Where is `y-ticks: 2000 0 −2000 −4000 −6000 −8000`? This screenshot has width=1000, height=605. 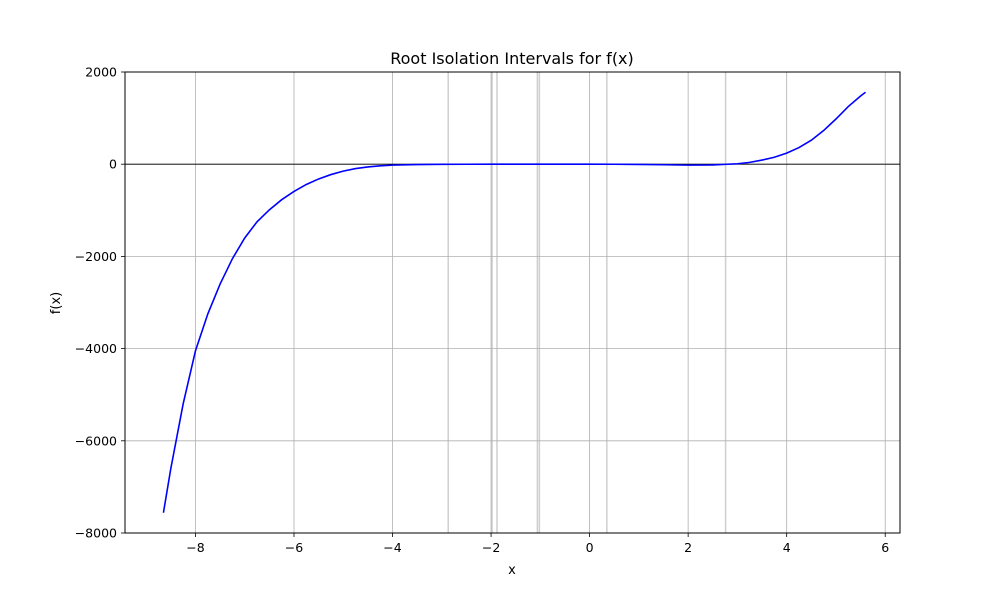 y-ticks: 2000 0 −2000 −4000 −6000 −8000 is located at coordinates (100, 303).